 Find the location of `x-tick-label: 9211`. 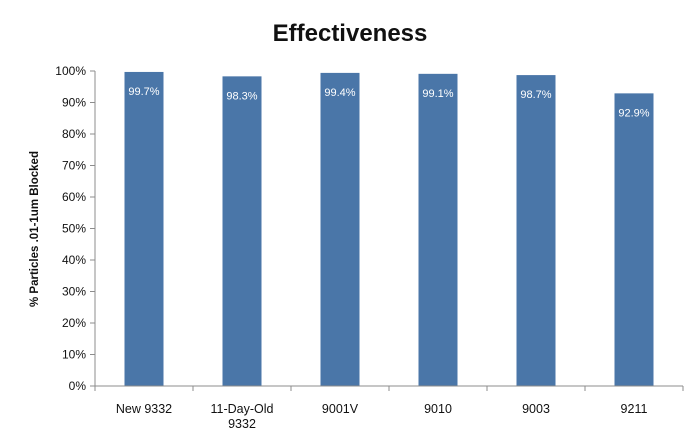

x-tick-label: 9211 is located at coordinates (634, 409).